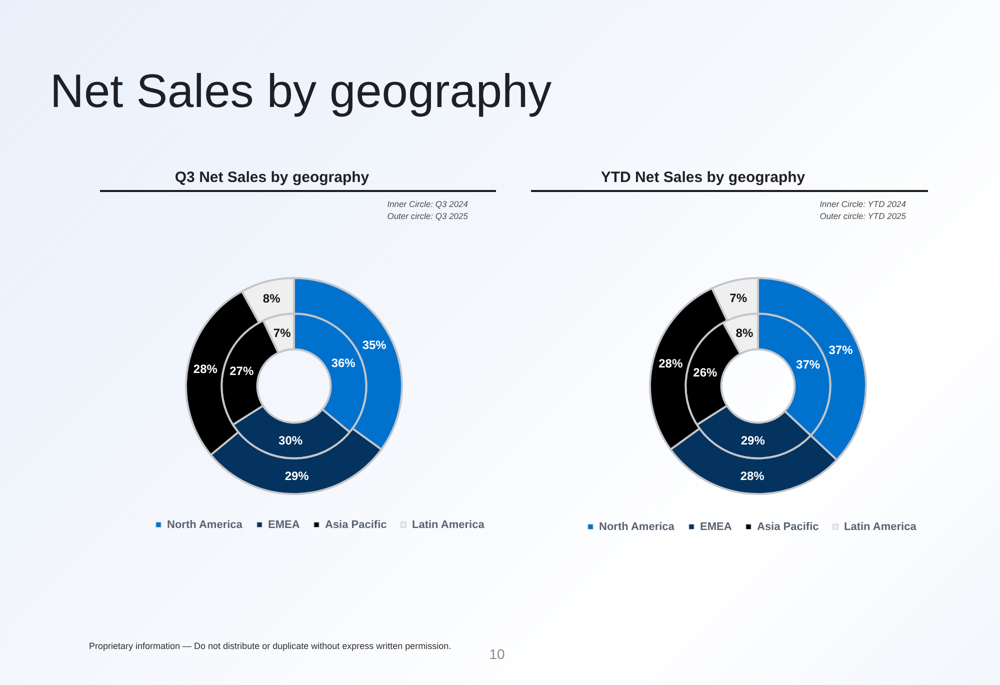 The height and width of the screenshot is (685, 1000). What do you see at coordinates (272, 177) in the screenshot?
I see `chart-title: Q3 Net Sales by geography` at bounding box center [272, 177].